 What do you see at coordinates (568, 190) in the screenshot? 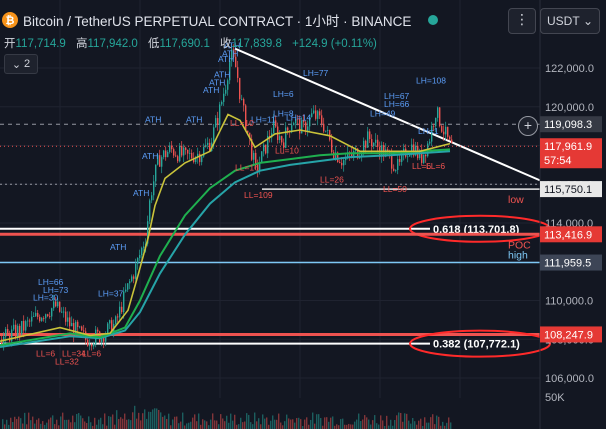
I see `level-price-badge-label: 115,750.1` at bounding box center [568, 190].